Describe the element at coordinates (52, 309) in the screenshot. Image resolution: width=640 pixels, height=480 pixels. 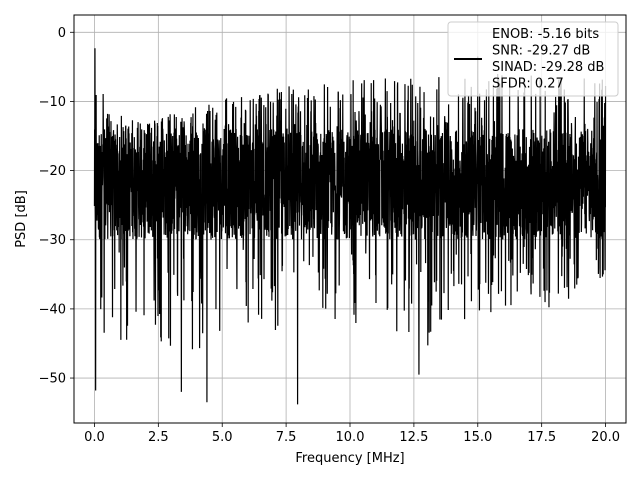
I see `y-tick-label: −40` at that location.